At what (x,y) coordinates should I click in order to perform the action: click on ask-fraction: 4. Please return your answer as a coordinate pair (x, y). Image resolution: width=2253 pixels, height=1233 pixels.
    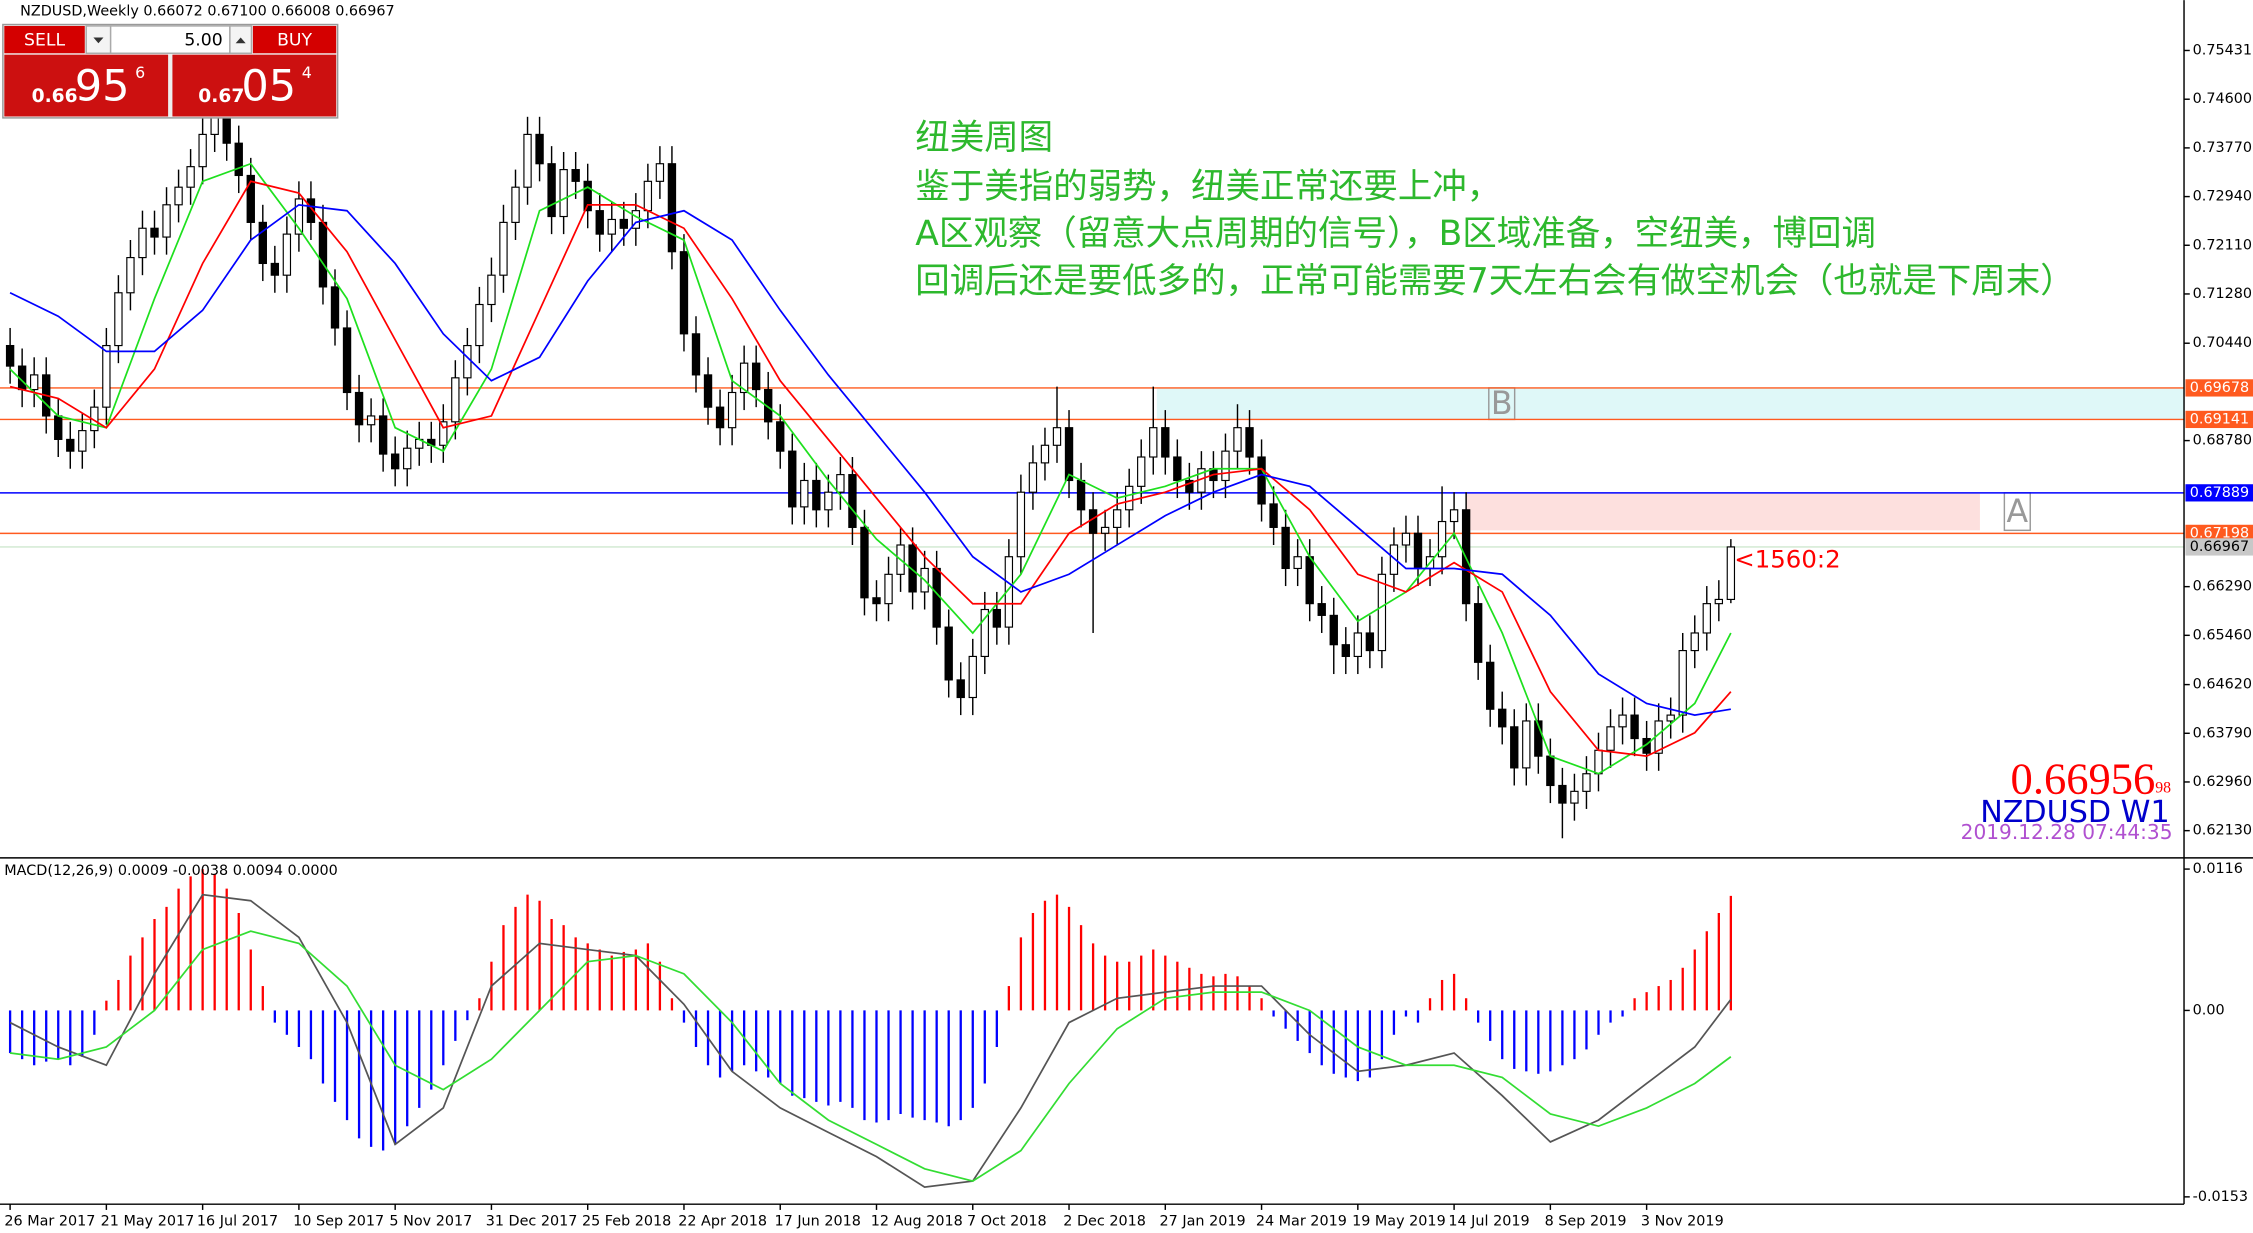
    Looking at the image, I should click on (307, 72).